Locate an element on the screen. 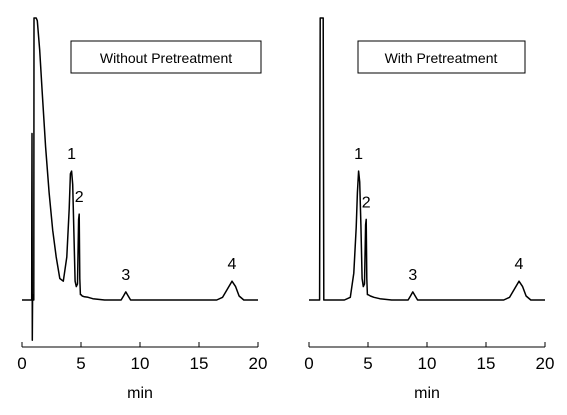 The width and height of the screenshot is (567, 415). chart-title: Without Pretreatment is located at coordinates (166, 58).